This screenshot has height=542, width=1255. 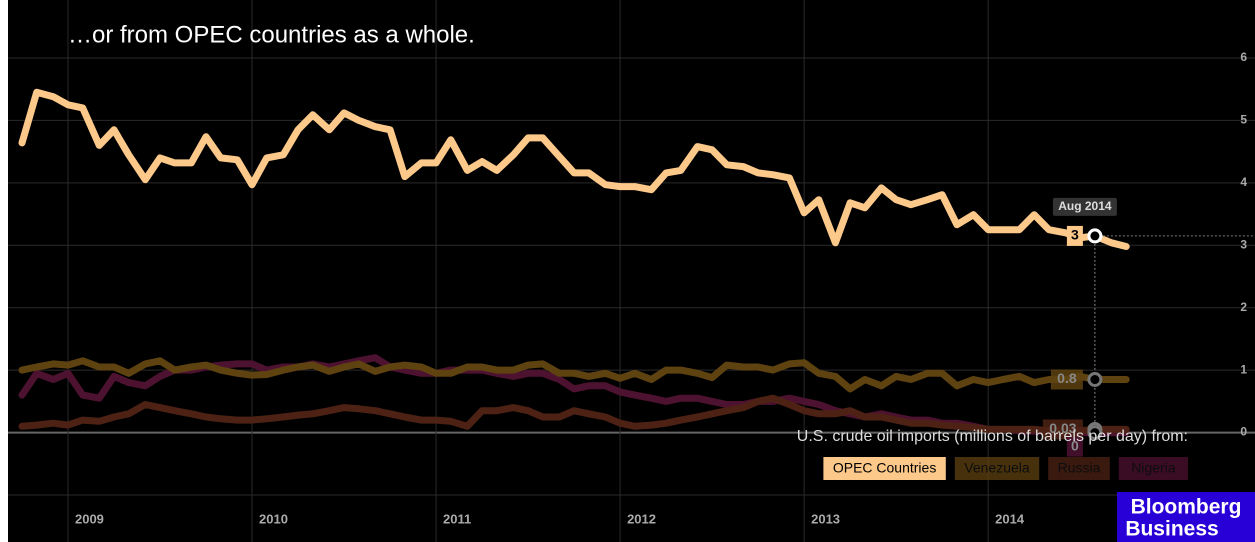 What do you see at coordinates (89, 518) in the screenshot?
I see `x-tick-label: 2009` at bounding box center [89, 518].